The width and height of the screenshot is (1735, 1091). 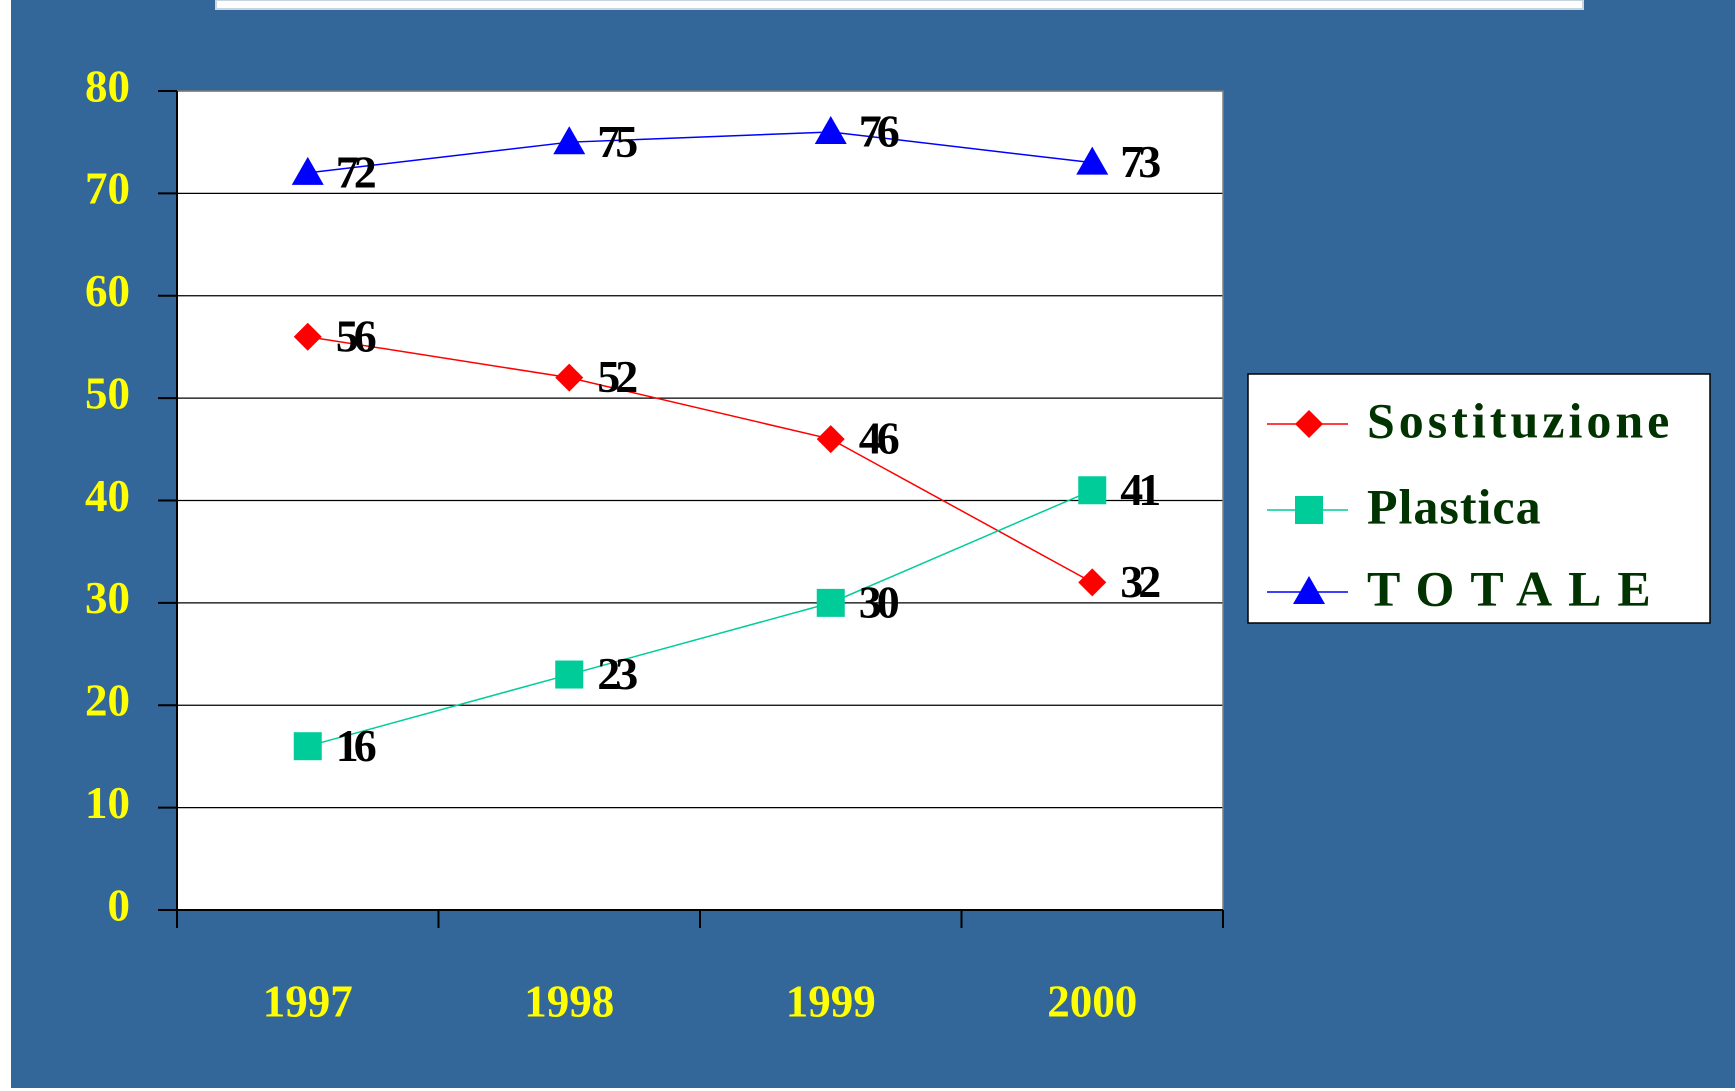 I want to click on data-label: 75, so click(x=617, y=141).